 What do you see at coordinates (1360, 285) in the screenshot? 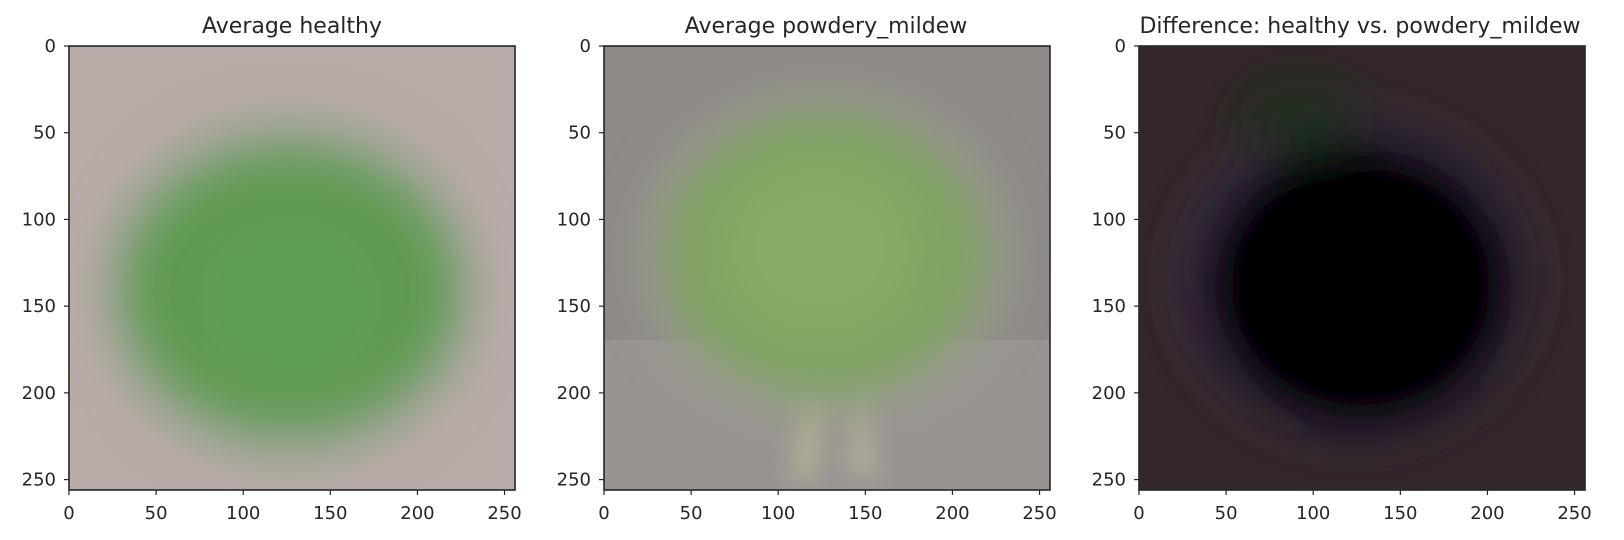
I see `leaf-dark-body` at bounding box center [1360, 285].